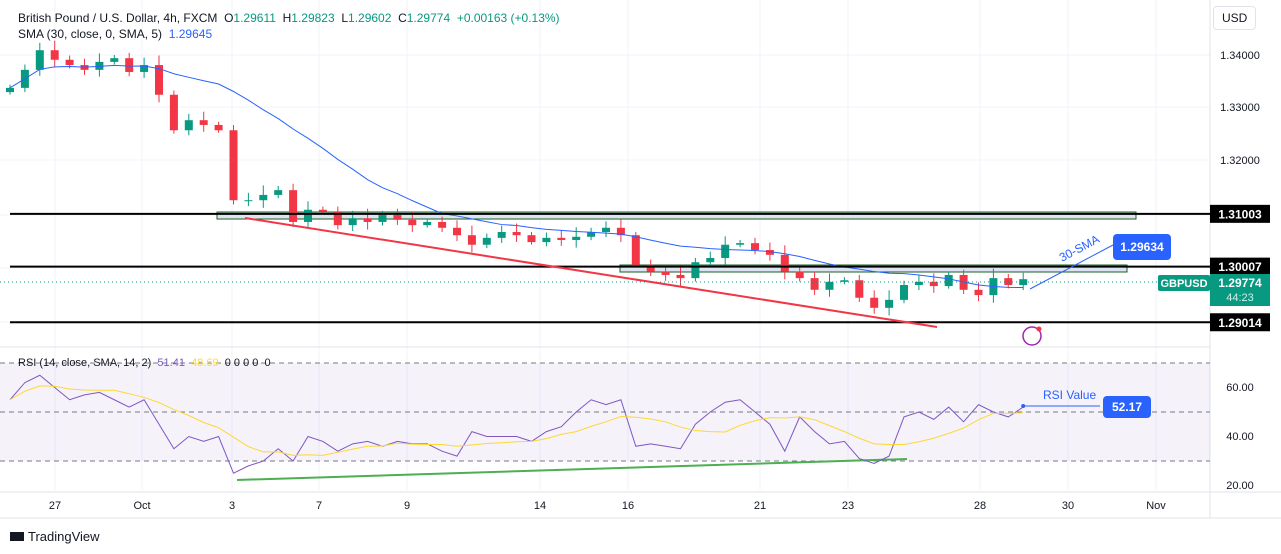 Image resolution: width=1281 pixels, height=554 pixels. What do you see at coordinates (760, 506) in the screenshot?
I see `time-tick: 21` at bounding box center [760, 506].